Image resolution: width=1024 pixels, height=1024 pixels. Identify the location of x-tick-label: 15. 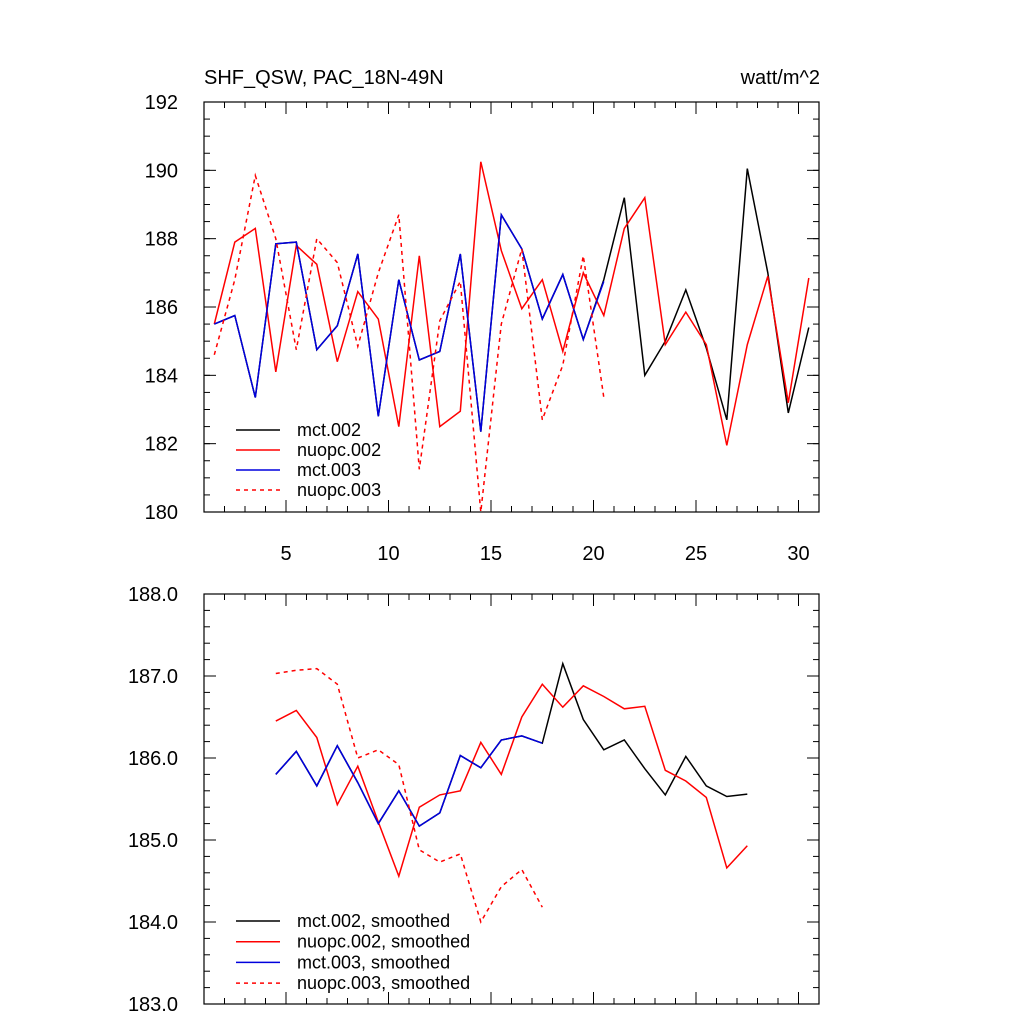
(491, 554).